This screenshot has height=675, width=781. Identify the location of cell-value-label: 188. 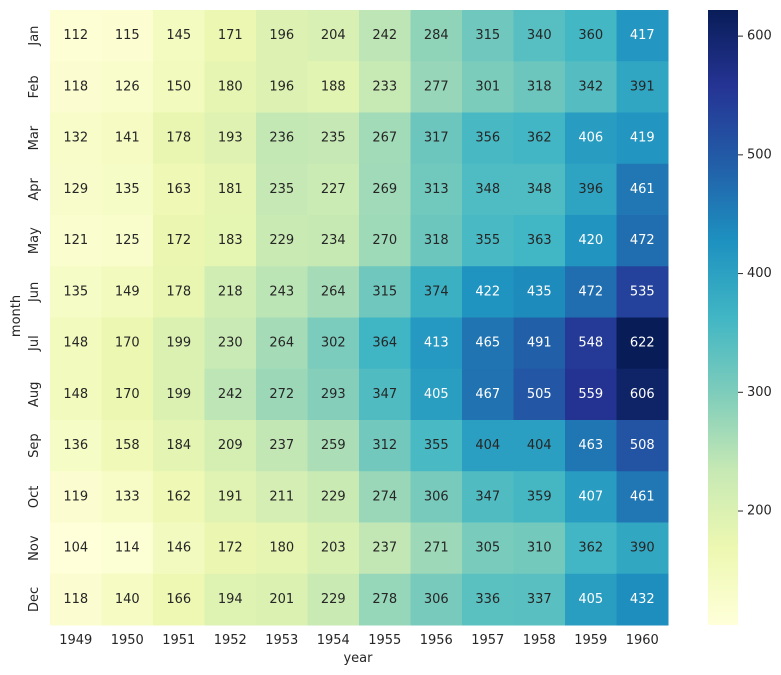
(333, 86).